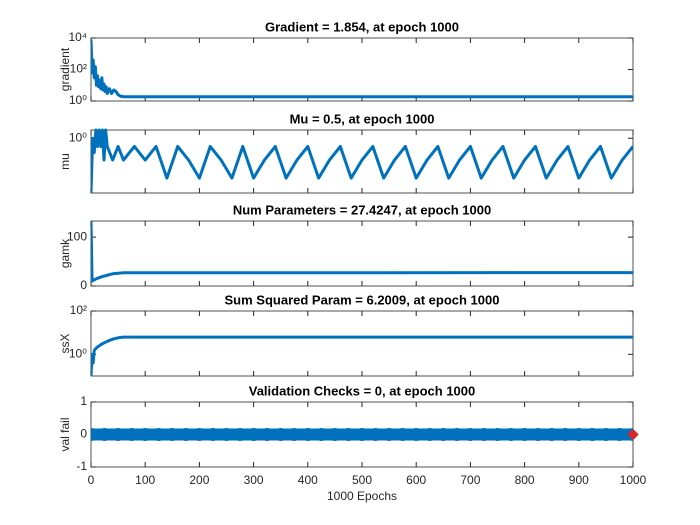  What do you see at coordinates (91, 480) in the screenshot?
I see `x-tick-label: 0` at bounding box center [91, 480].